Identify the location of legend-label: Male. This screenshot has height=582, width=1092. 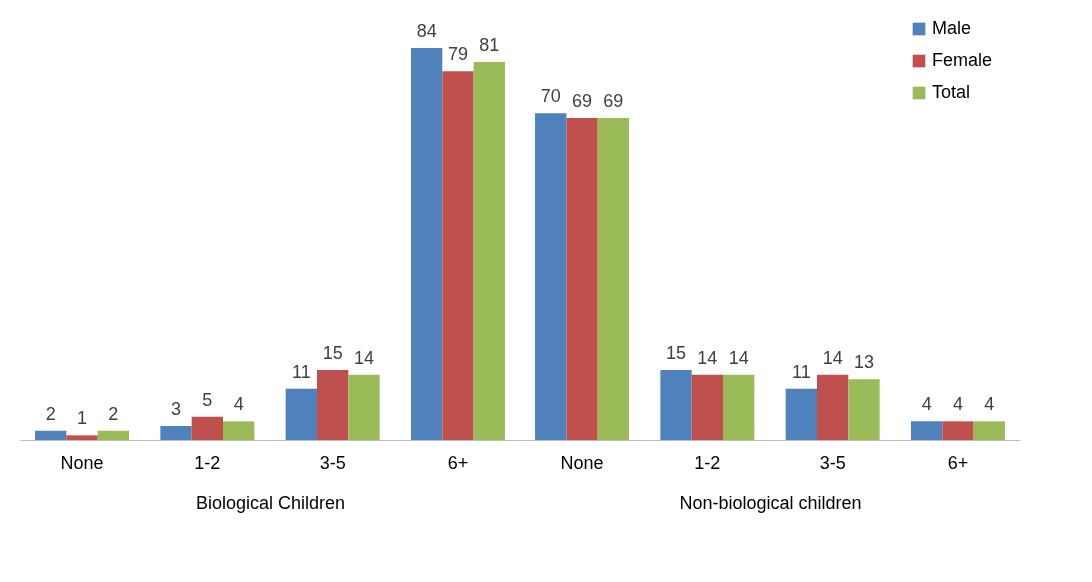
(952, 28).